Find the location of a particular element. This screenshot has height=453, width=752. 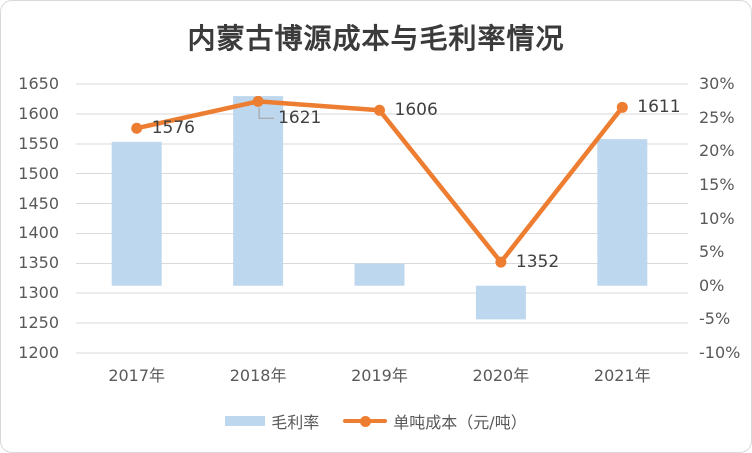

legend: 毛利率 单吨成本（元/吨） is located at coordinates (376, 421).